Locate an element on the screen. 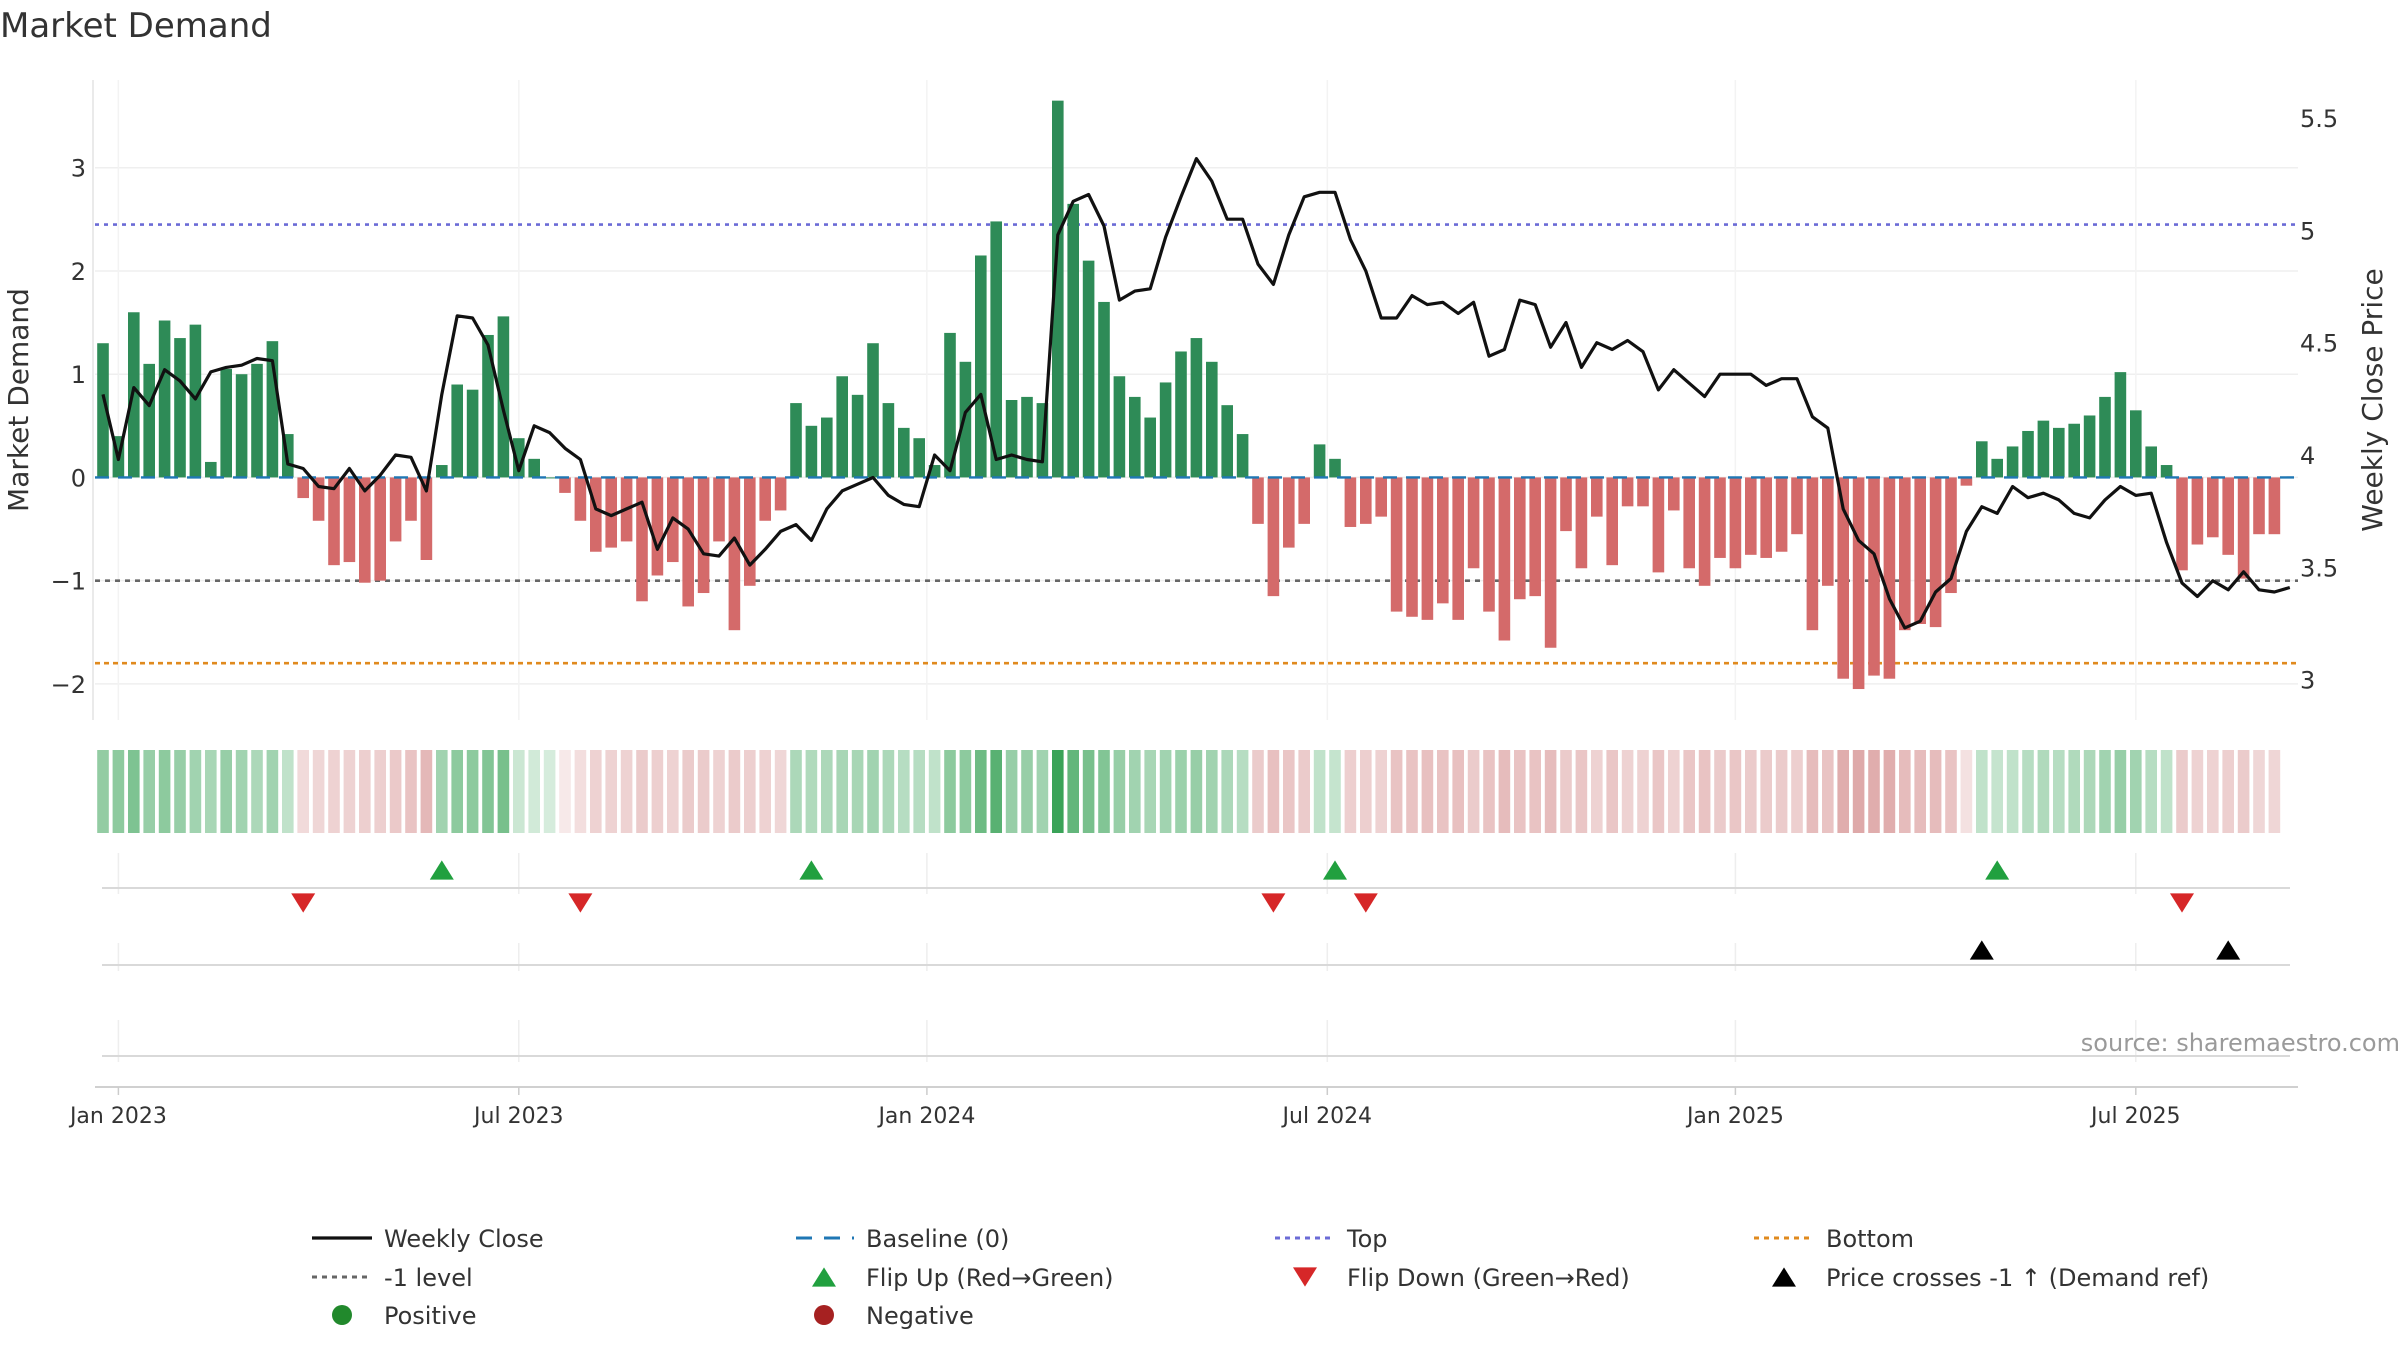 The width and height of the screenshot is (2400, 1354). chart-title: Market Demand is located at coordinates (136, 26).